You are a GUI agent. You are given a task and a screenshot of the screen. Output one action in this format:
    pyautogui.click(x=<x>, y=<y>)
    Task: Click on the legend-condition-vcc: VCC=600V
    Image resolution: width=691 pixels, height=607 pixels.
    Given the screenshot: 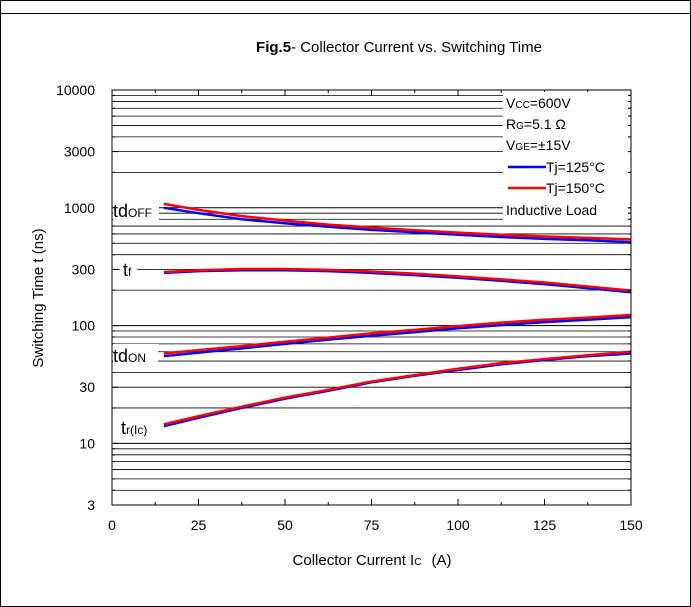 What is the action you would take?
    pyautogui.click(x=538, y=103)
    